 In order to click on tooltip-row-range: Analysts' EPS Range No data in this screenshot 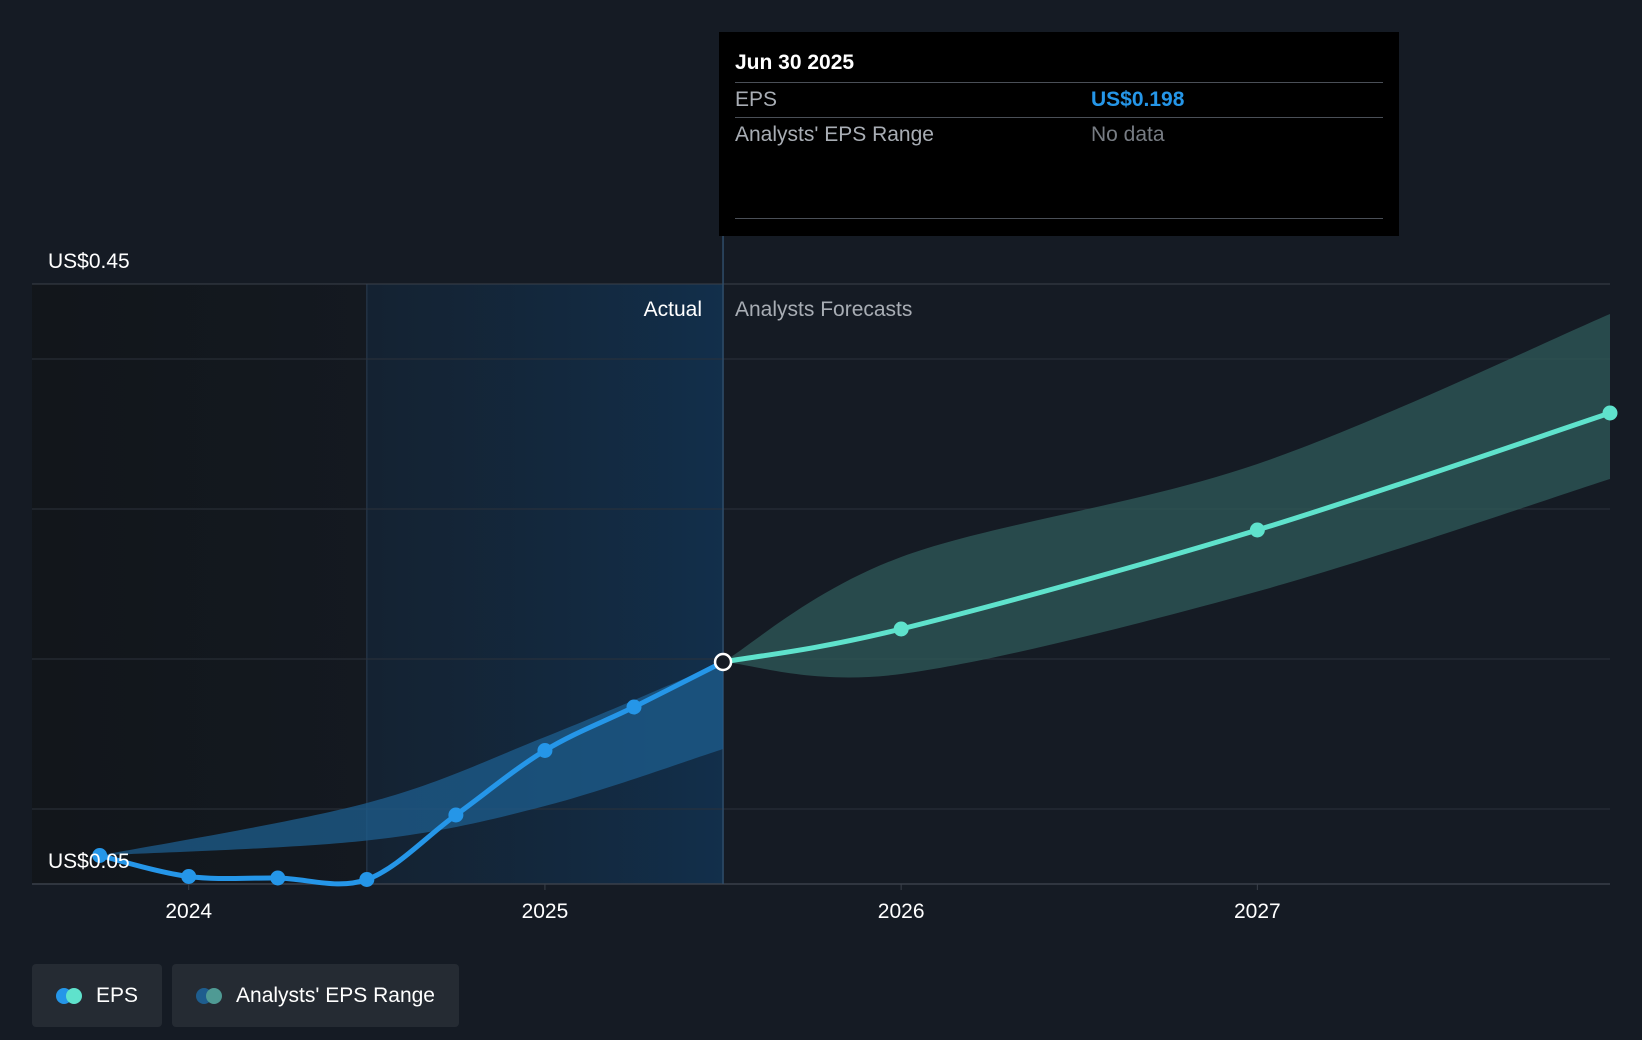, I will do `click(1059, 135)`.